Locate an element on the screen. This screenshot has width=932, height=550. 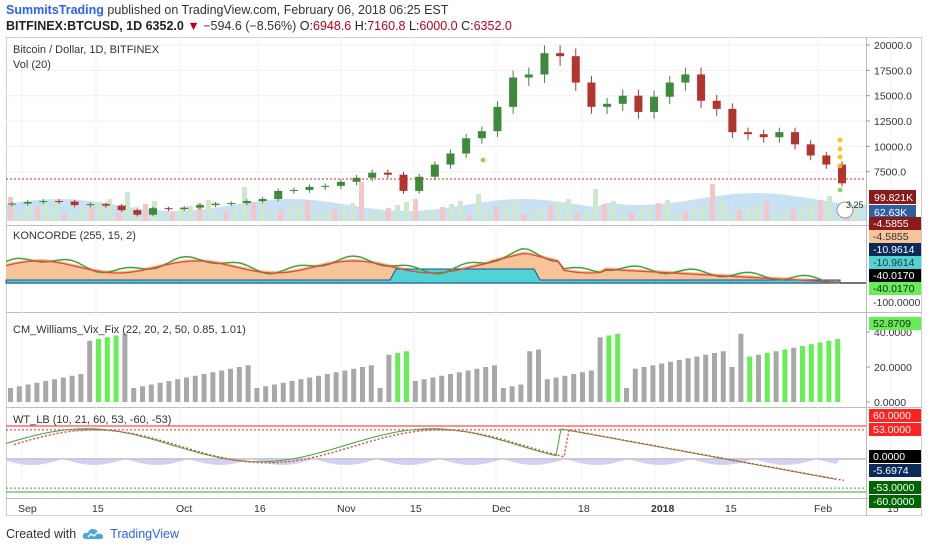
koncorde-value-text: -40.0170 is located at coordinates (894, 289).